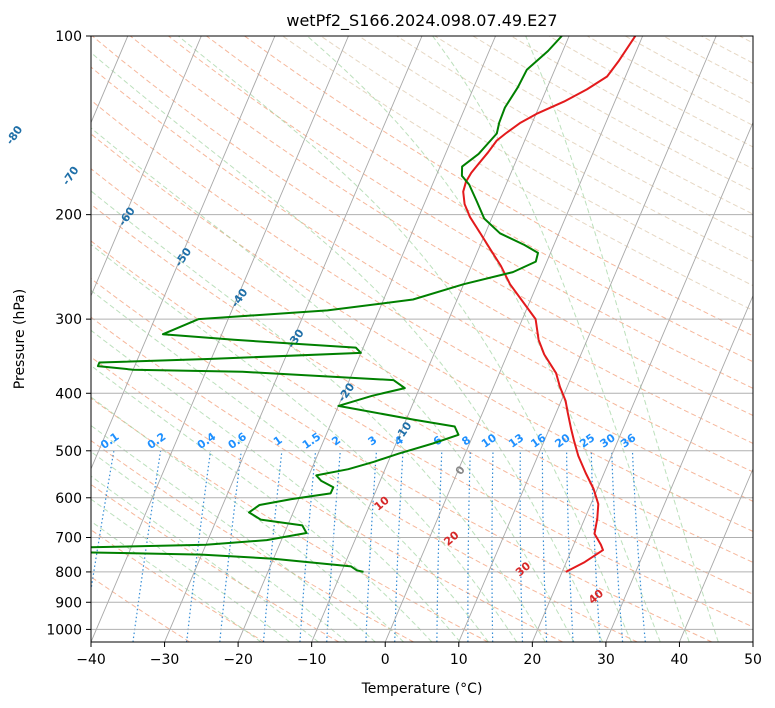 This screenshot has height=708, width=775. What do you see at coordinates (68, 499) in the screenshot?
I see `y-tick-label: 600` at bounding box center [68, 499].